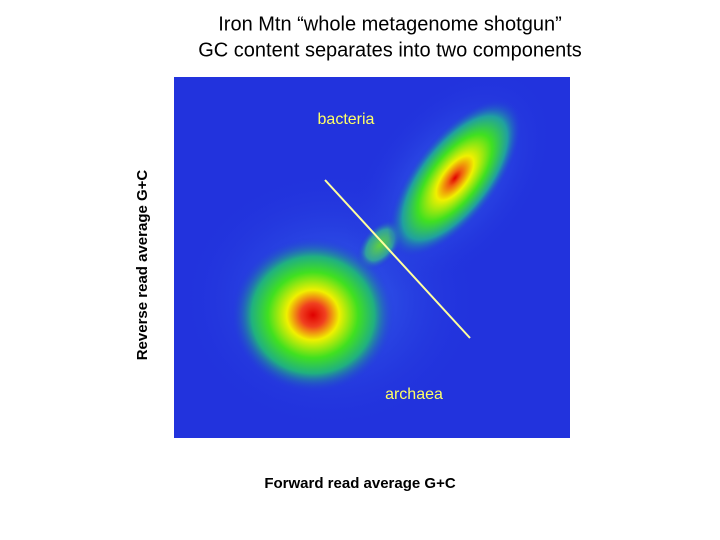 The width and height of the screenshot is (720, 540). Describe the element at coordinates (390, 24) in the screenshot. I see `title-line: Iron Mtn “whole metagenome shotgun”` at that location.